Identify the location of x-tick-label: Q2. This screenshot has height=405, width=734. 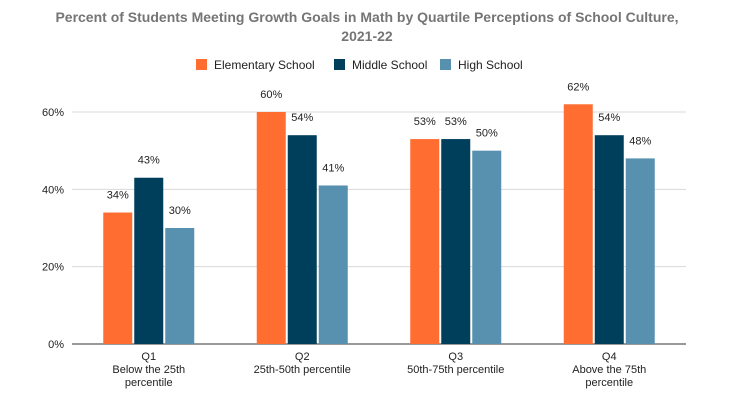
(302, 357).